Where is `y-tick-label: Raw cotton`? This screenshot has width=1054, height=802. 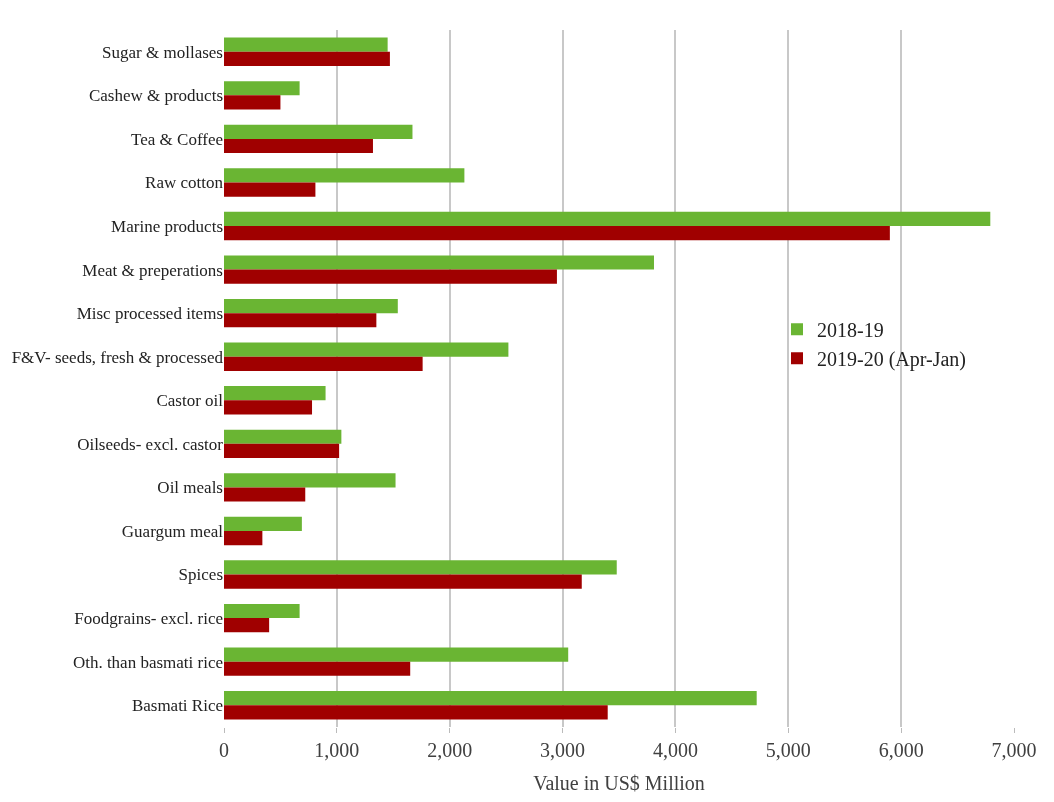
y-tick-label: Raw cotton is located at coordinates (184, 183).